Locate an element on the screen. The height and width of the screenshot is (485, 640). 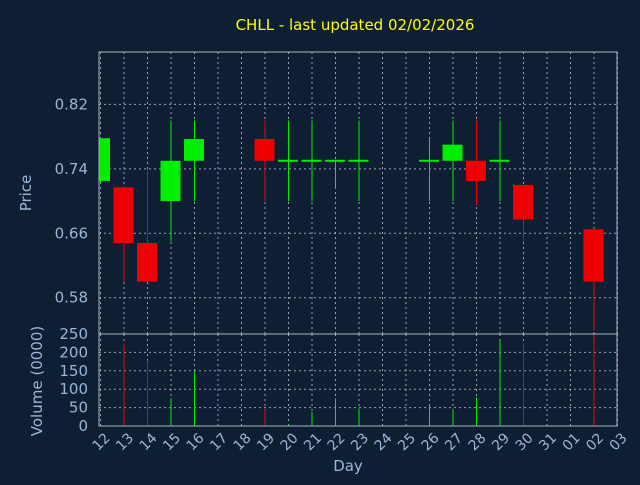
volume-y-tick-label: 200 is located at coordinates (73, 352).